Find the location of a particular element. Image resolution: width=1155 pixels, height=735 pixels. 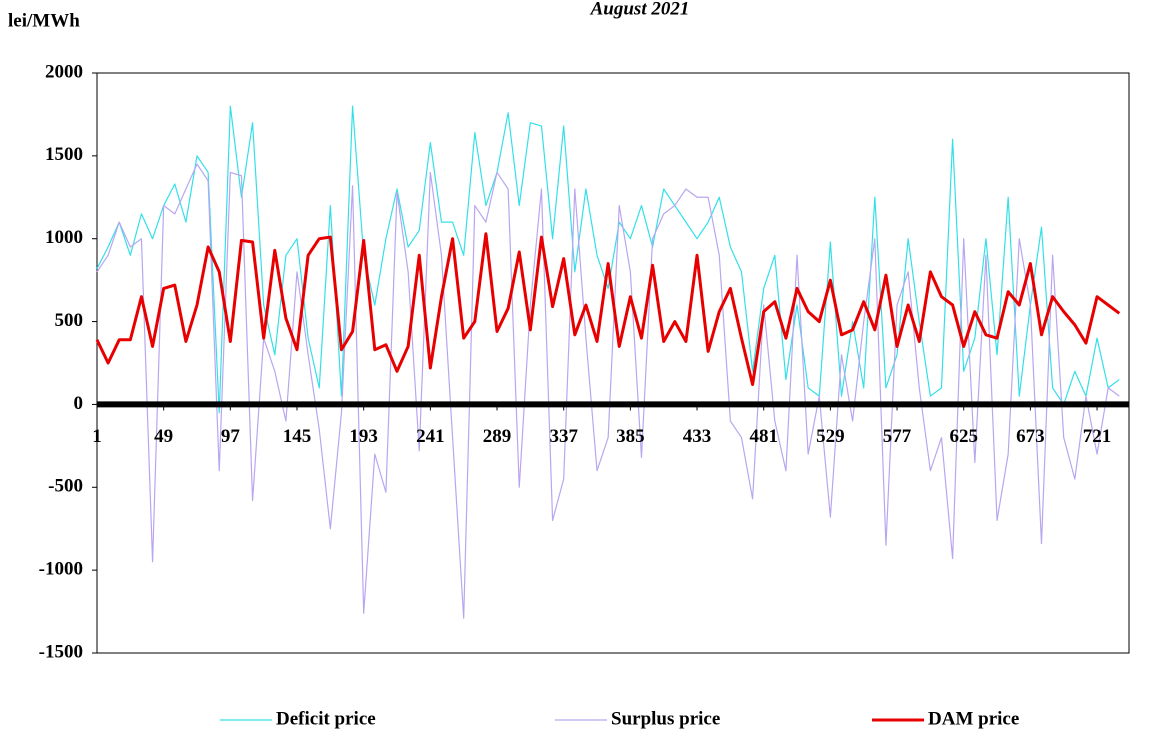

x-tick-label: 49 is located at coordinates (163, 436).